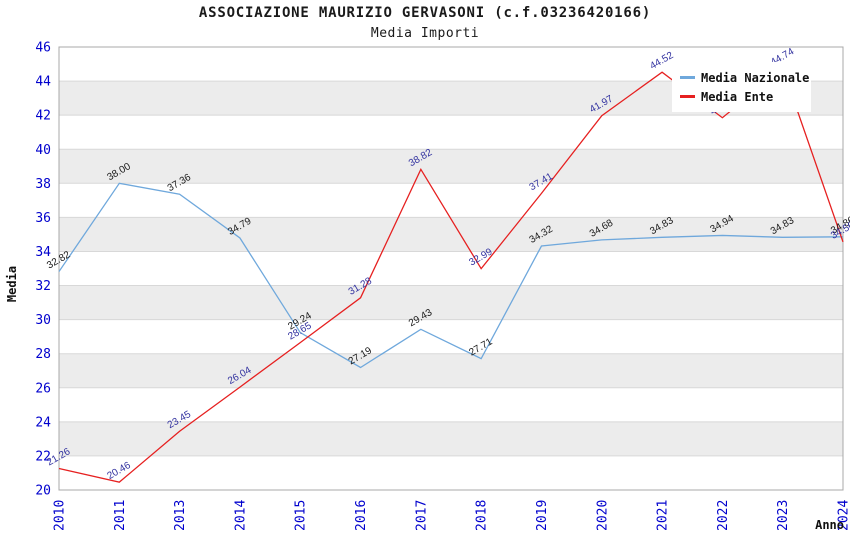 This screenshot has height=550, width=850. I want to click on x-tick-label: 2016, so click(361, 515).